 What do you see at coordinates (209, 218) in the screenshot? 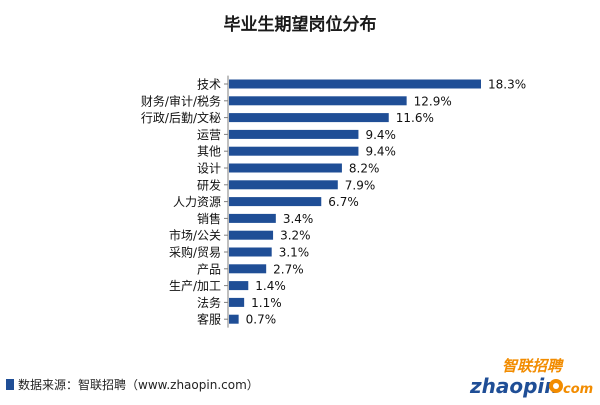
I see `category-label: 销售` at bounding box center [209, 218].